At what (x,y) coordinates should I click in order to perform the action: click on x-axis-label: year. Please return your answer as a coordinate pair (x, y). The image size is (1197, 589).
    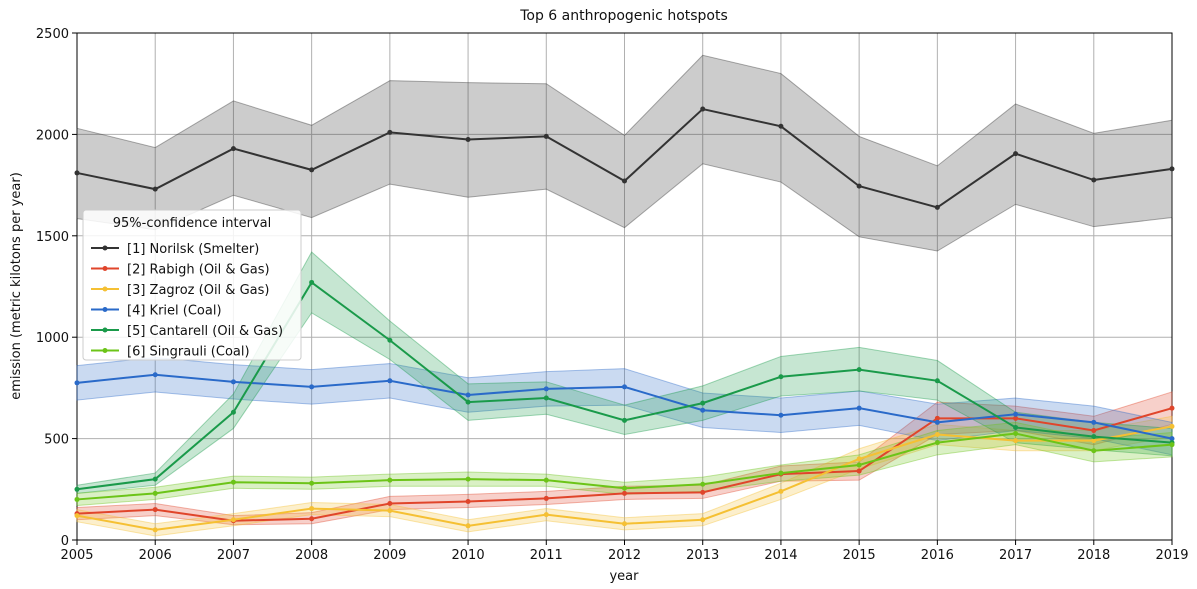
    Looking at the image, I should click on (624, 576).